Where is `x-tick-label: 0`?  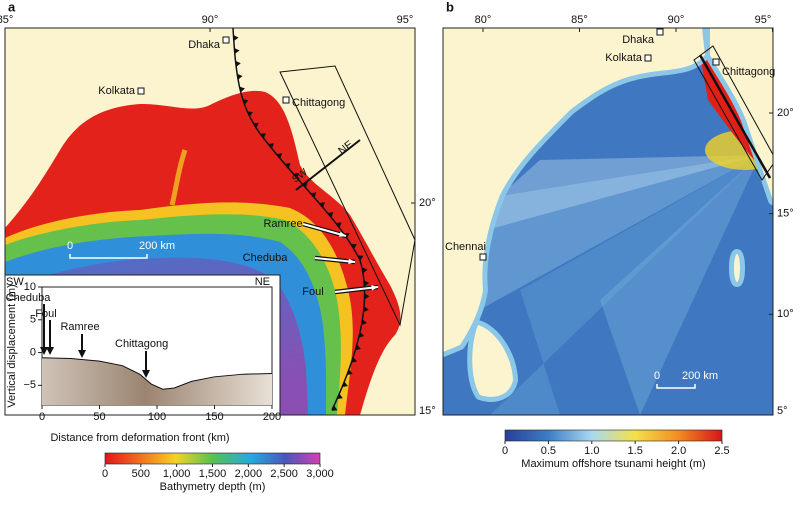
x-tick-label: 0 is located at coordinates (42, 417).